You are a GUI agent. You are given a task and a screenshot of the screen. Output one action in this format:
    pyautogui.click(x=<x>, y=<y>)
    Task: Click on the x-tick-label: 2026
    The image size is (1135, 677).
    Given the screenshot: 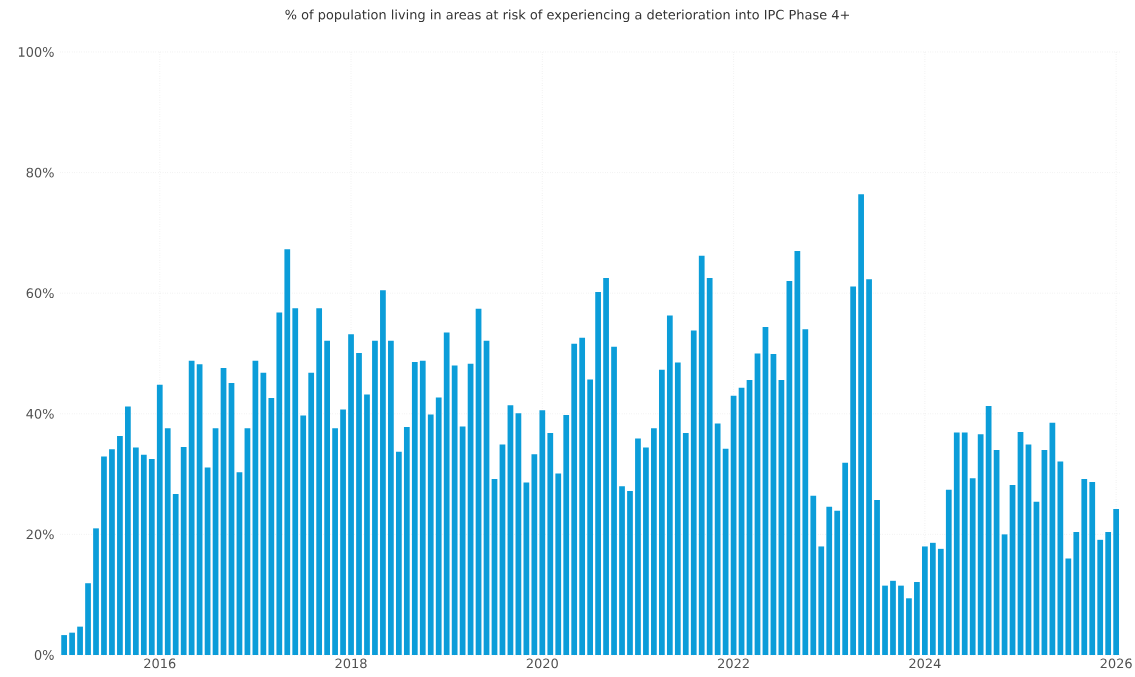 What is the action you would take?
    pyautogui.click(x=1116, y=663)
    